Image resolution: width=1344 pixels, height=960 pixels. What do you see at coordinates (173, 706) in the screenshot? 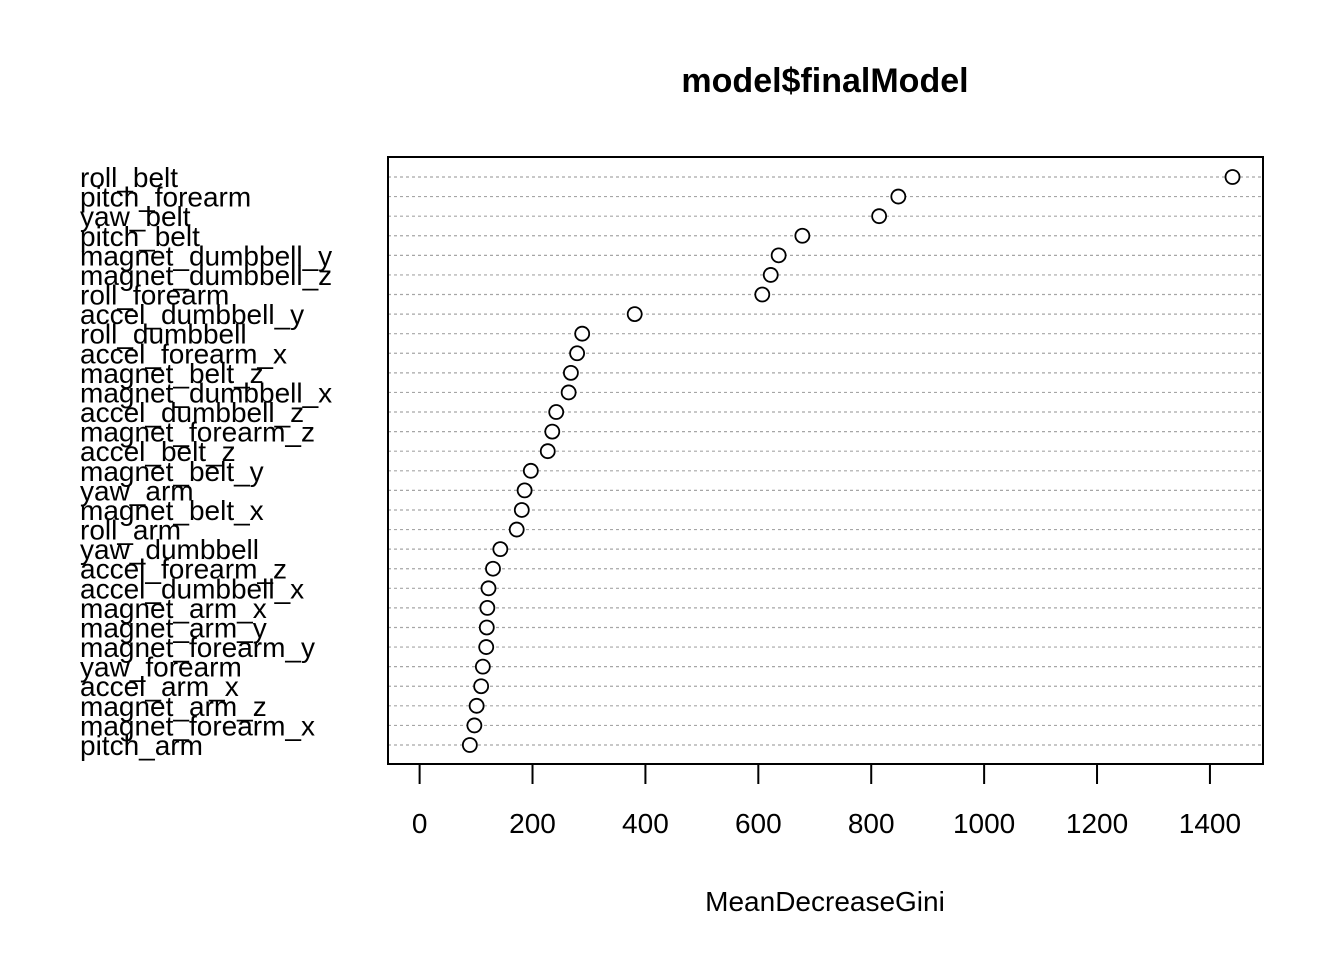
I see `category-label: magnet_arm_z` at bounding box center [173, 706].